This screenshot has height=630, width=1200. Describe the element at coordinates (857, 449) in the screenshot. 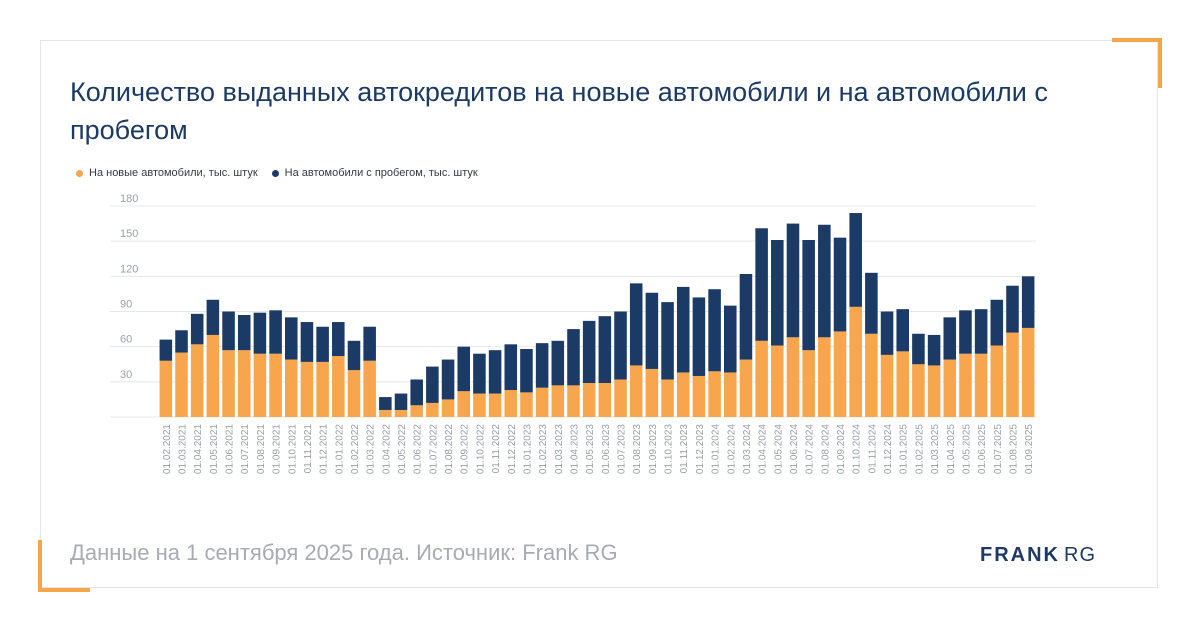

I see `x-tick-label: 01.10.2024` at that location.